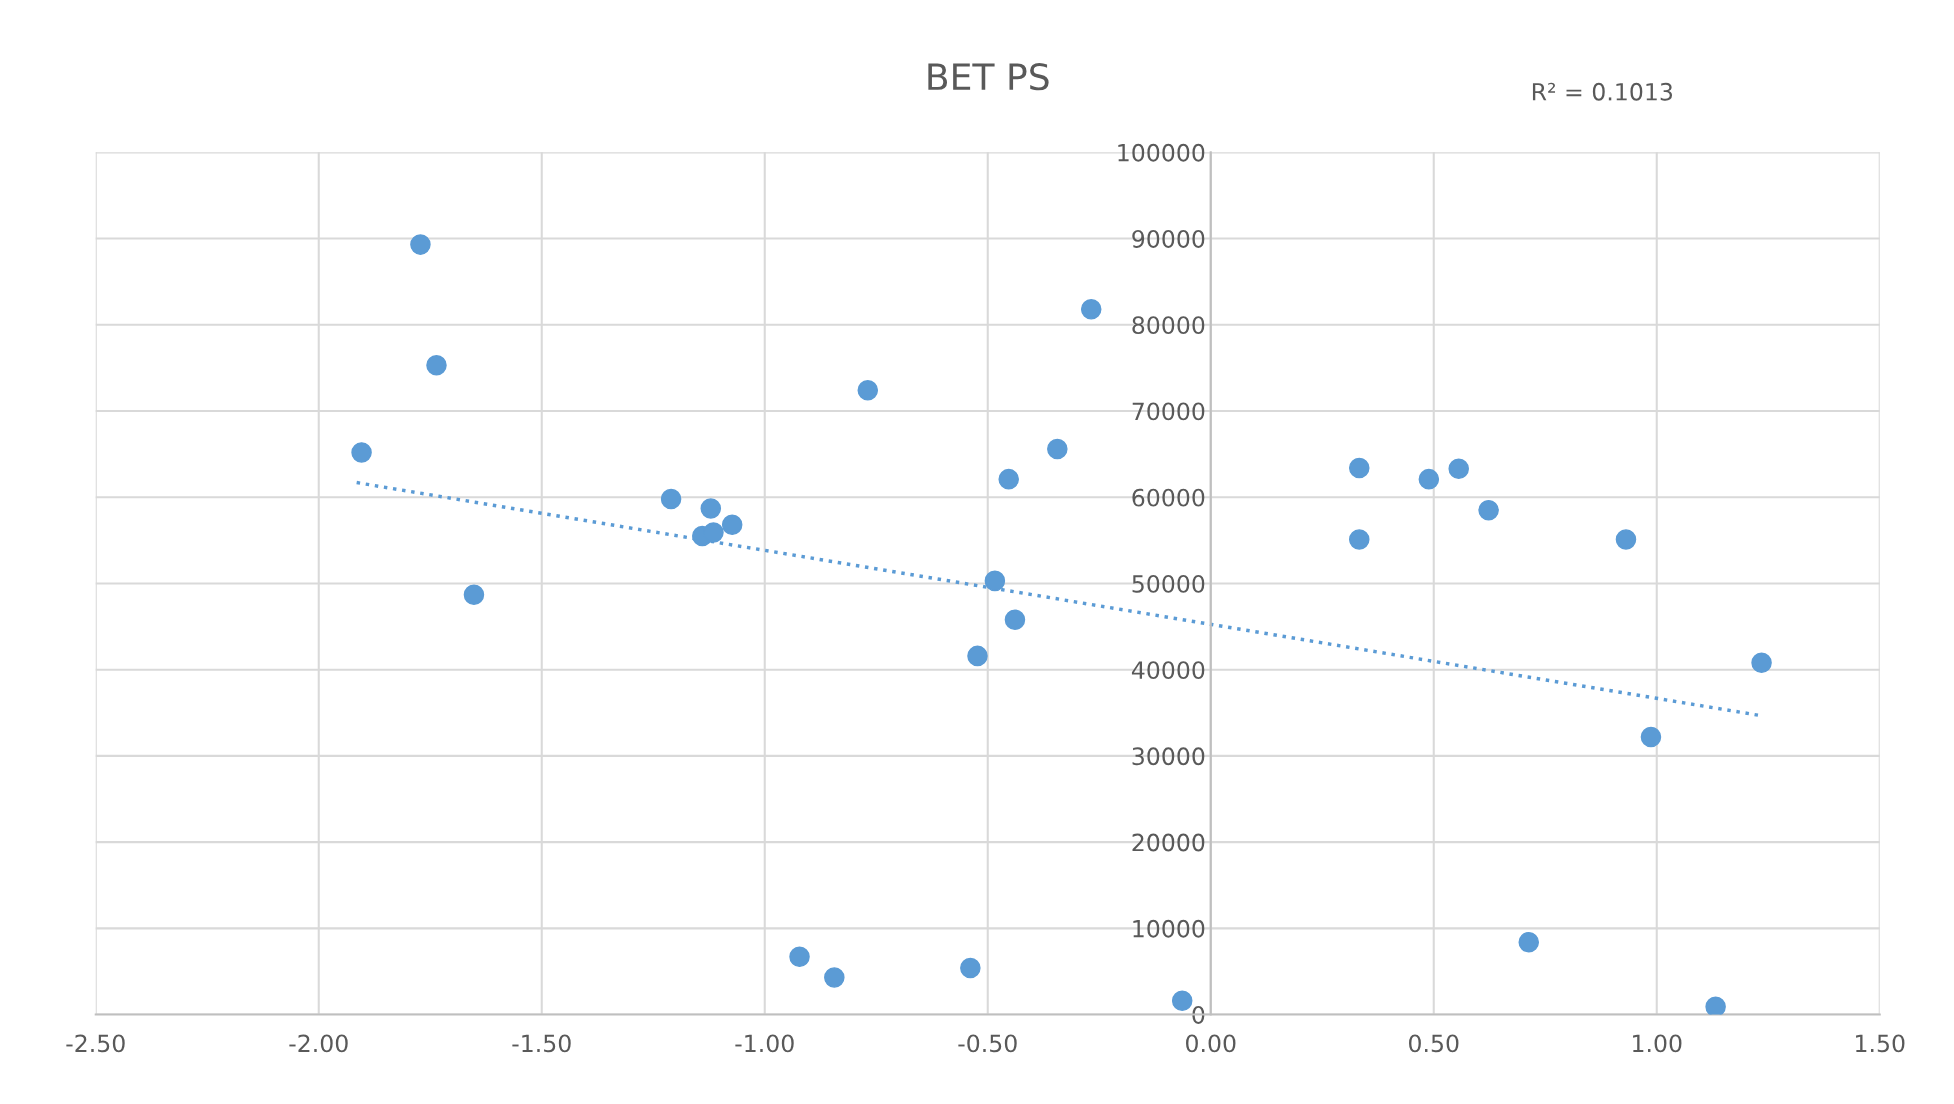 The width and height of the screenshot is (1954, 1104). Describe the element at coordinates (1168, 670) in the screenshot. I see `y-tick-label: 40000` at that location.